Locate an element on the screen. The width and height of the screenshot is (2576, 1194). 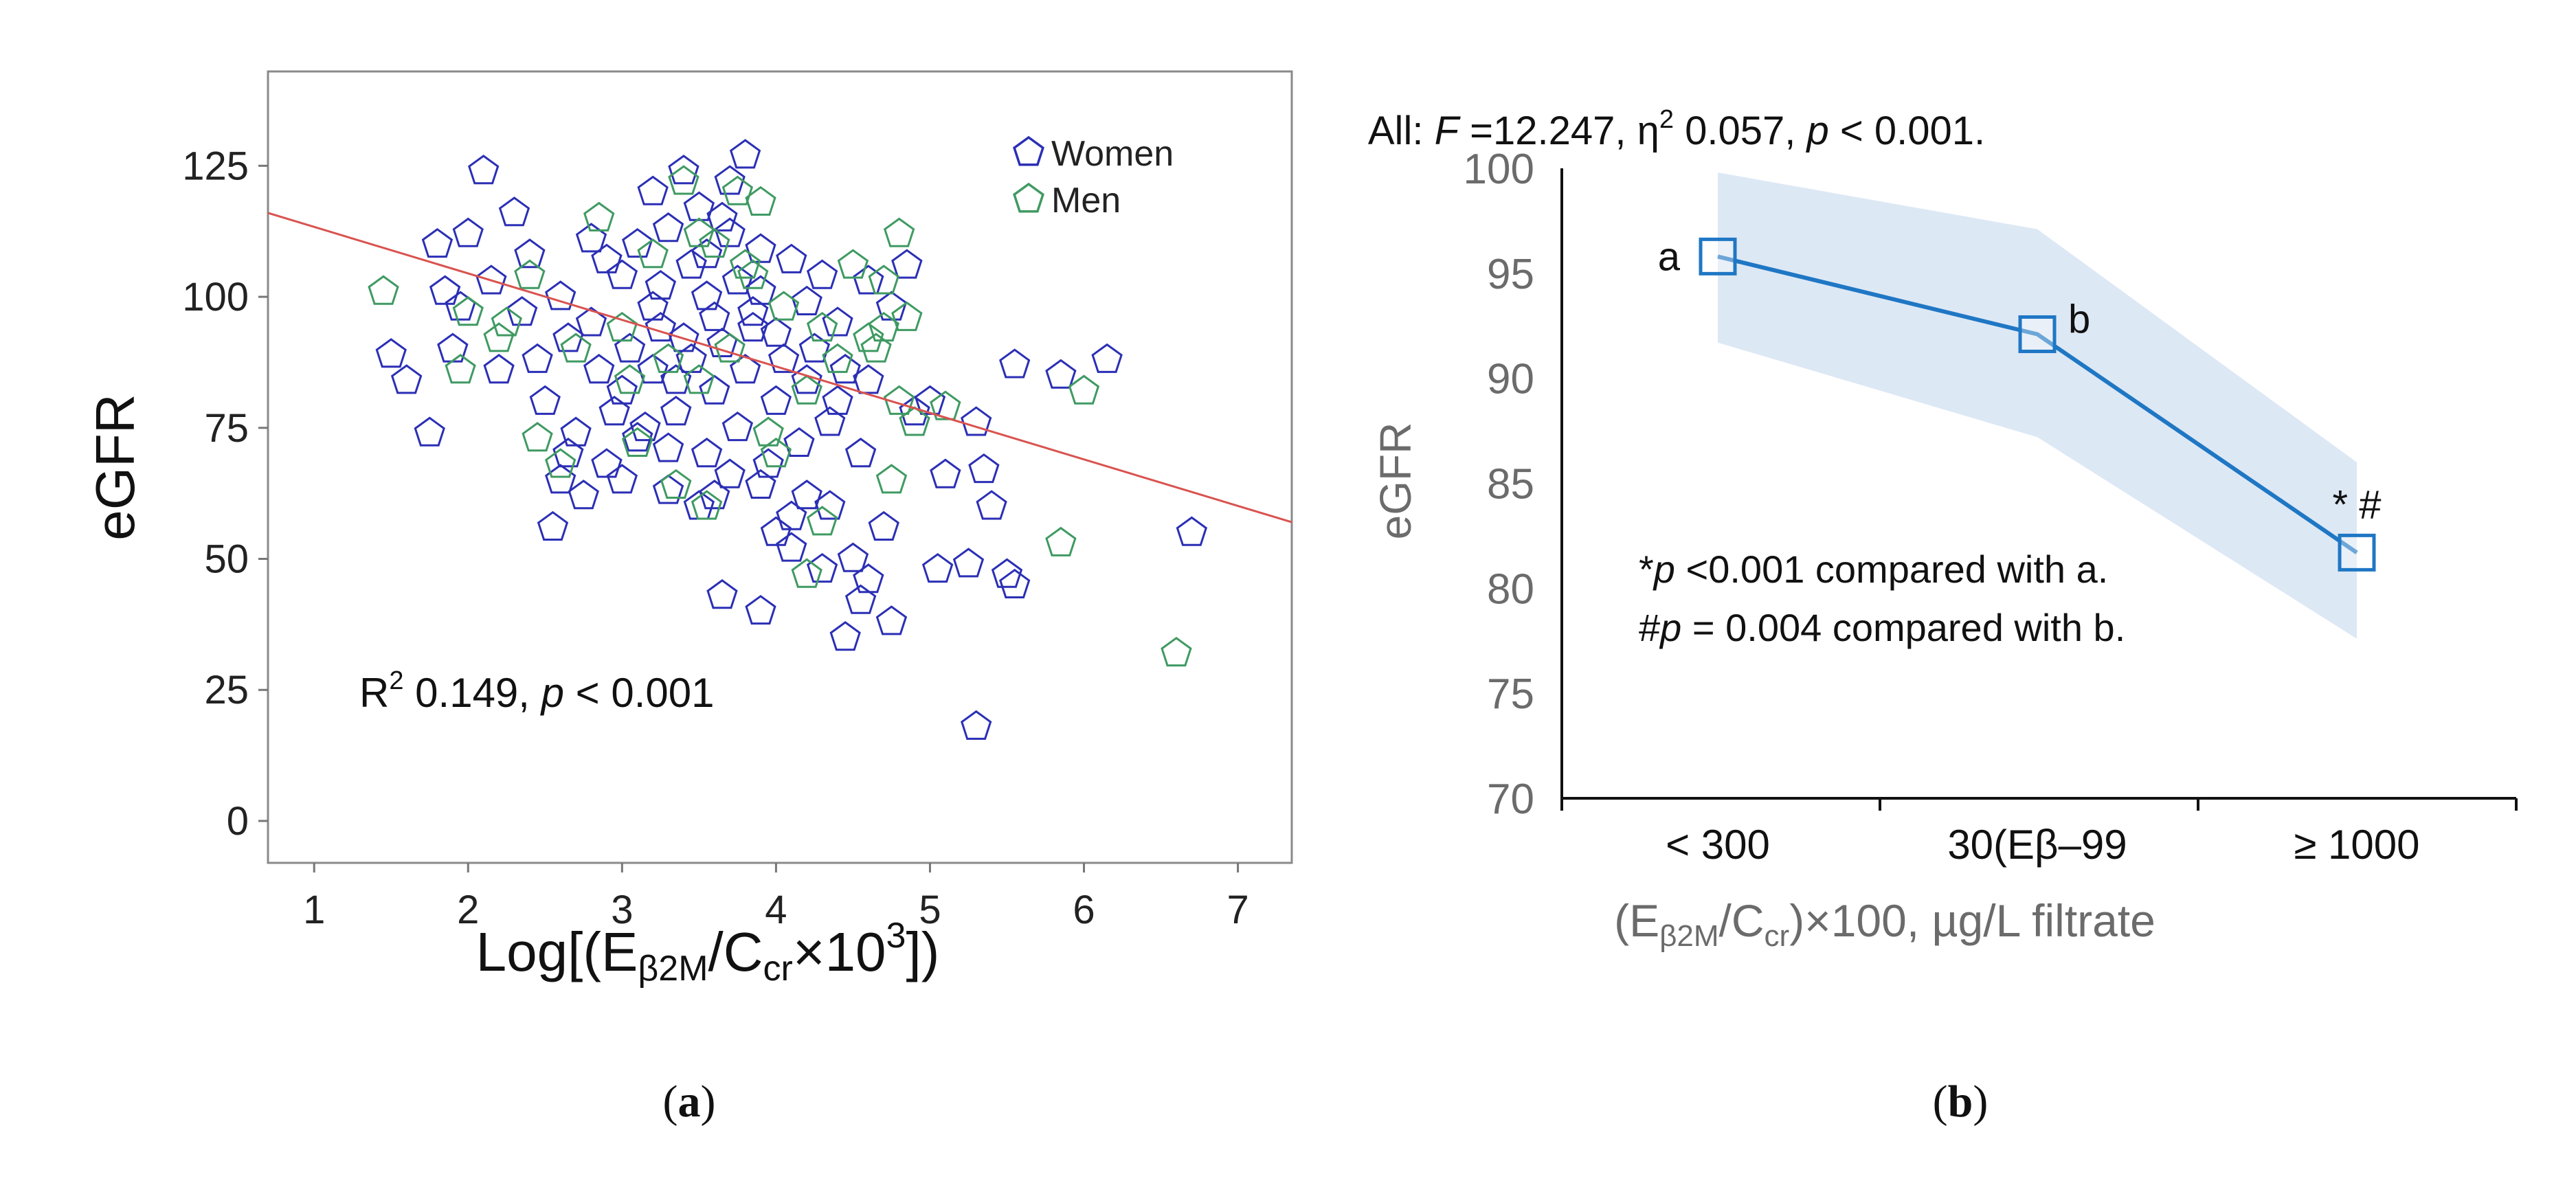
panel-a-y-tick-label: 25 is located at coordinates (226, 690).